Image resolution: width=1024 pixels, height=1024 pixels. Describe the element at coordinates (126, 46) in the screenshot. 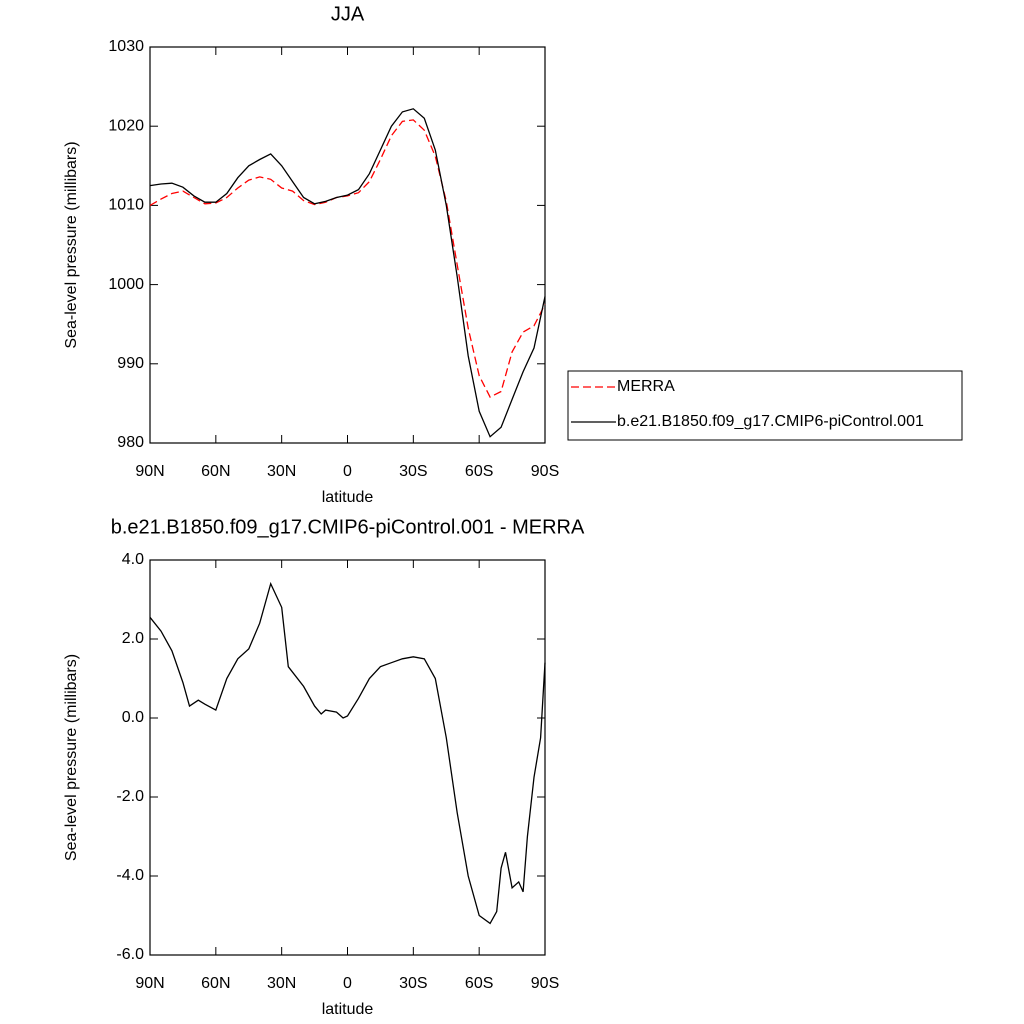

I see `y-tick-label: 1030` at that location.